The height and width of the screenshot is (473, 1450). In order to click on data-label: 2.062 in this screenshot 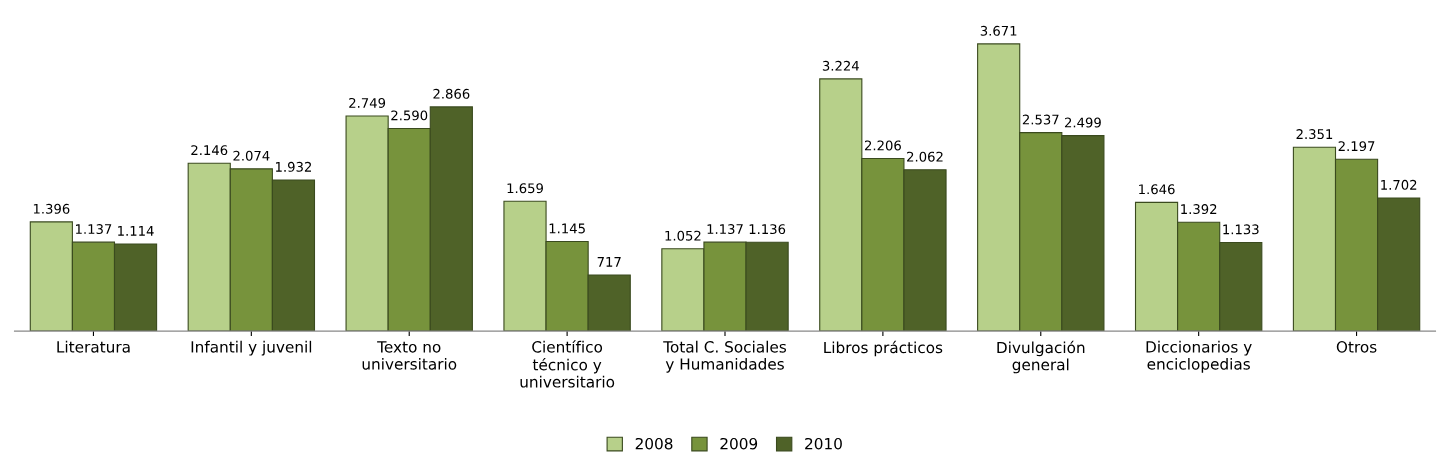, I will do `click(925, 156)`.